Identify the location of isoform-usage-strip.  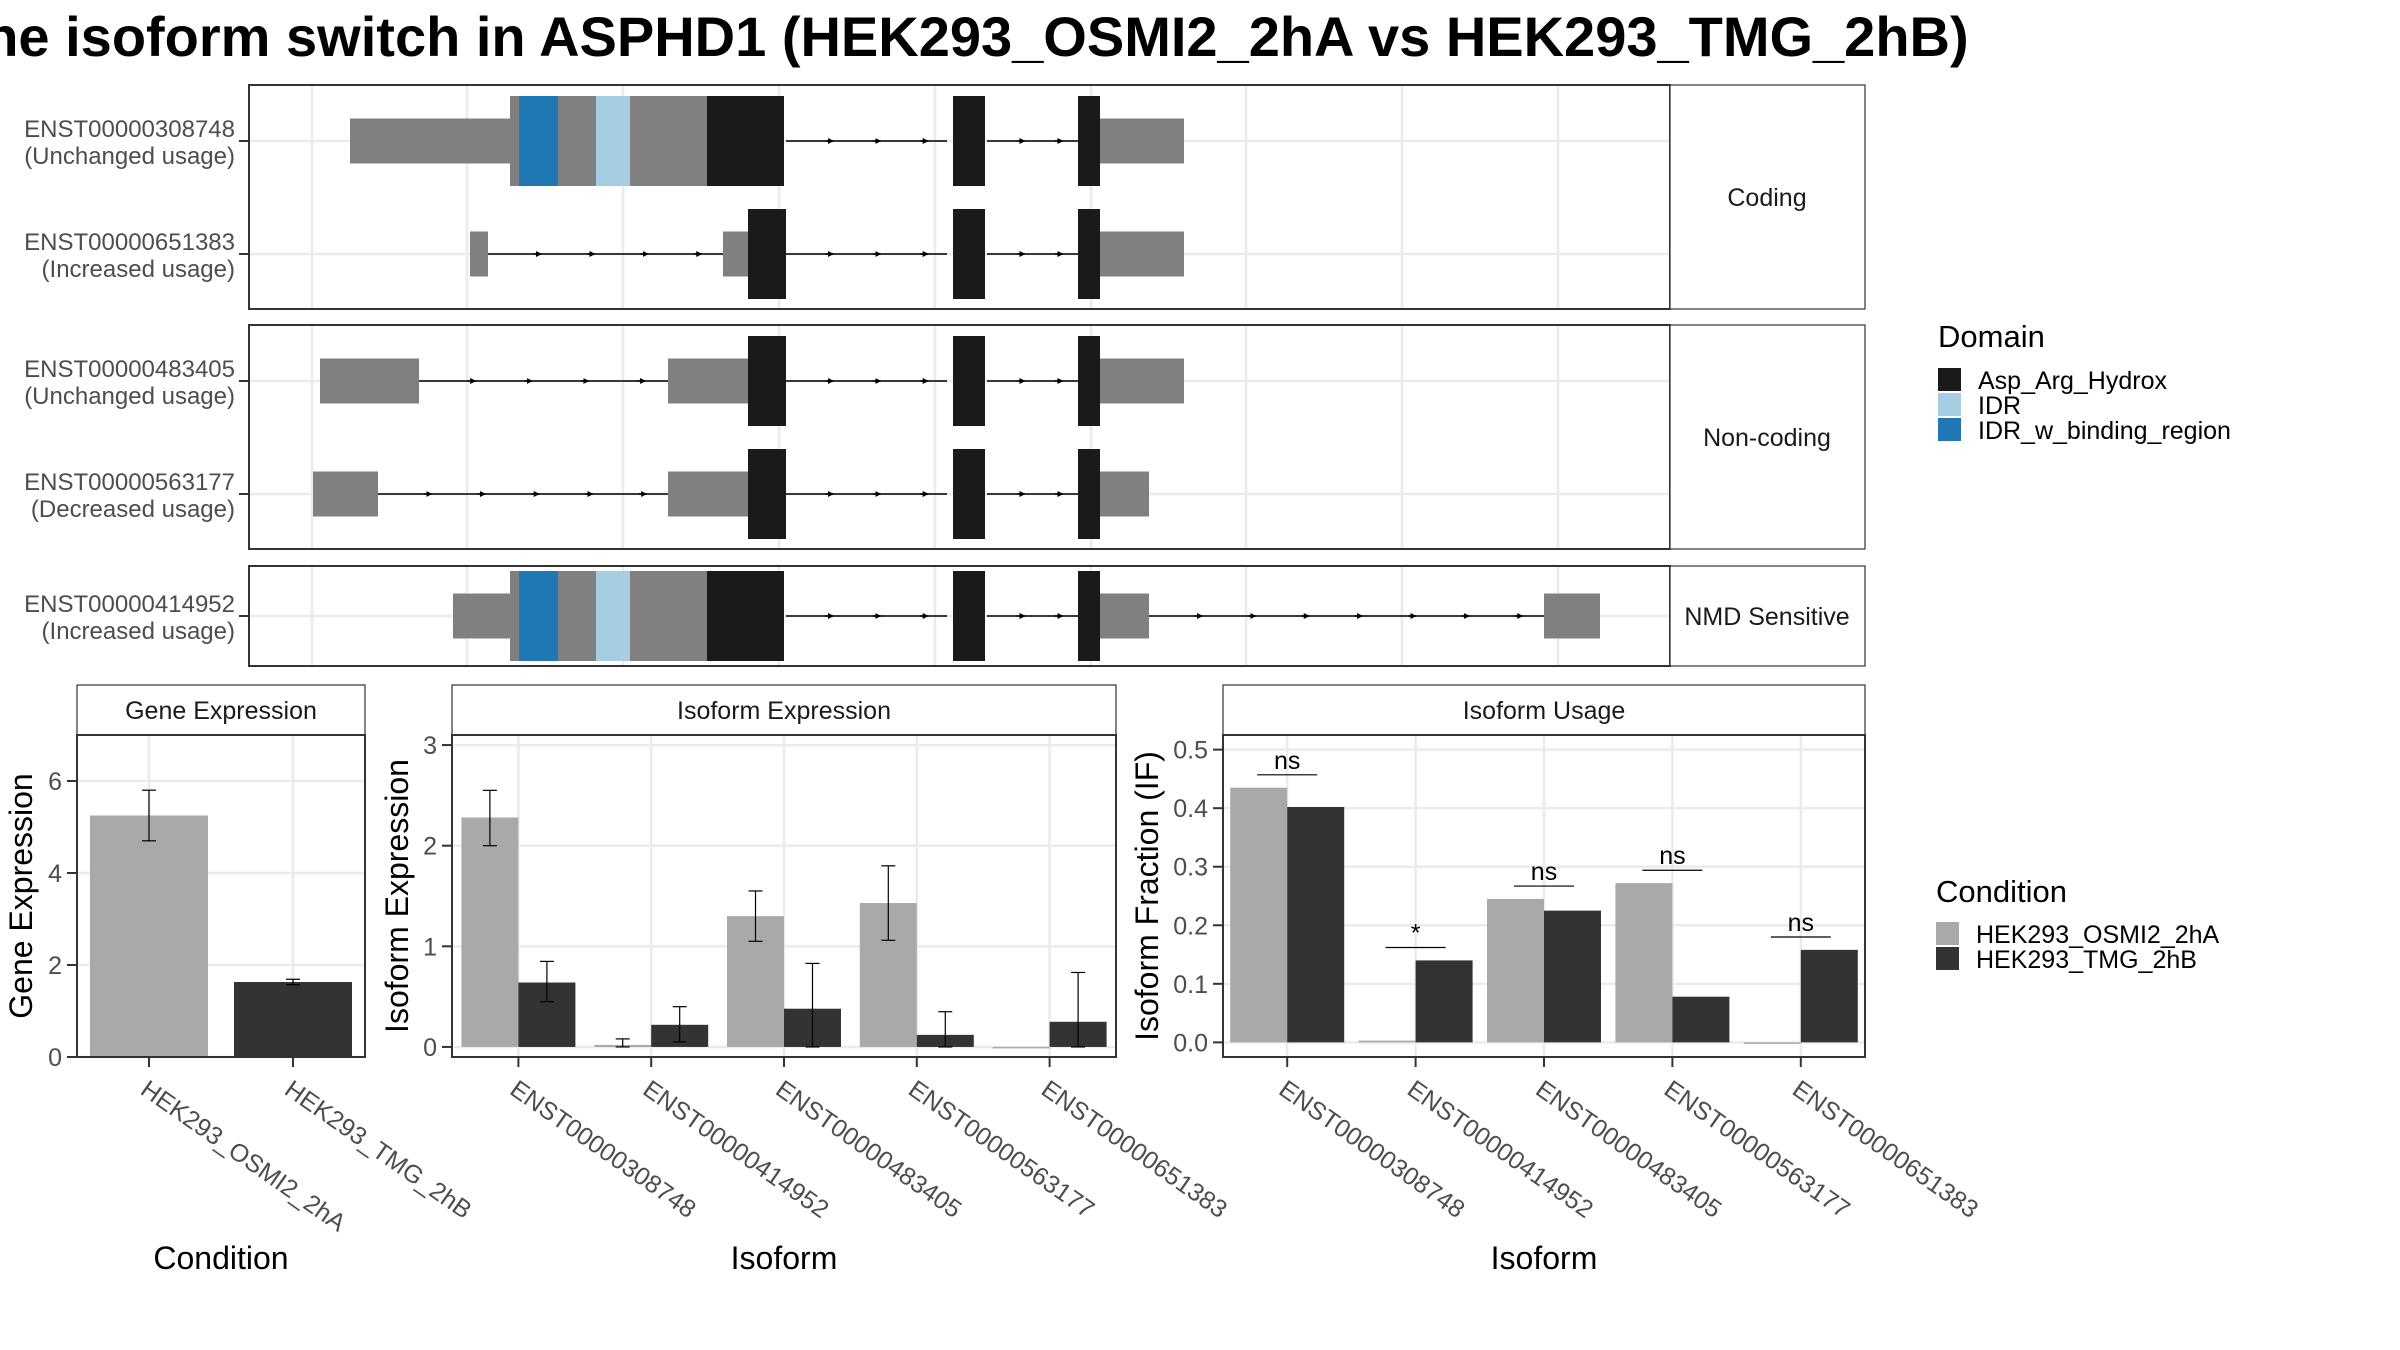
(1544, 710).